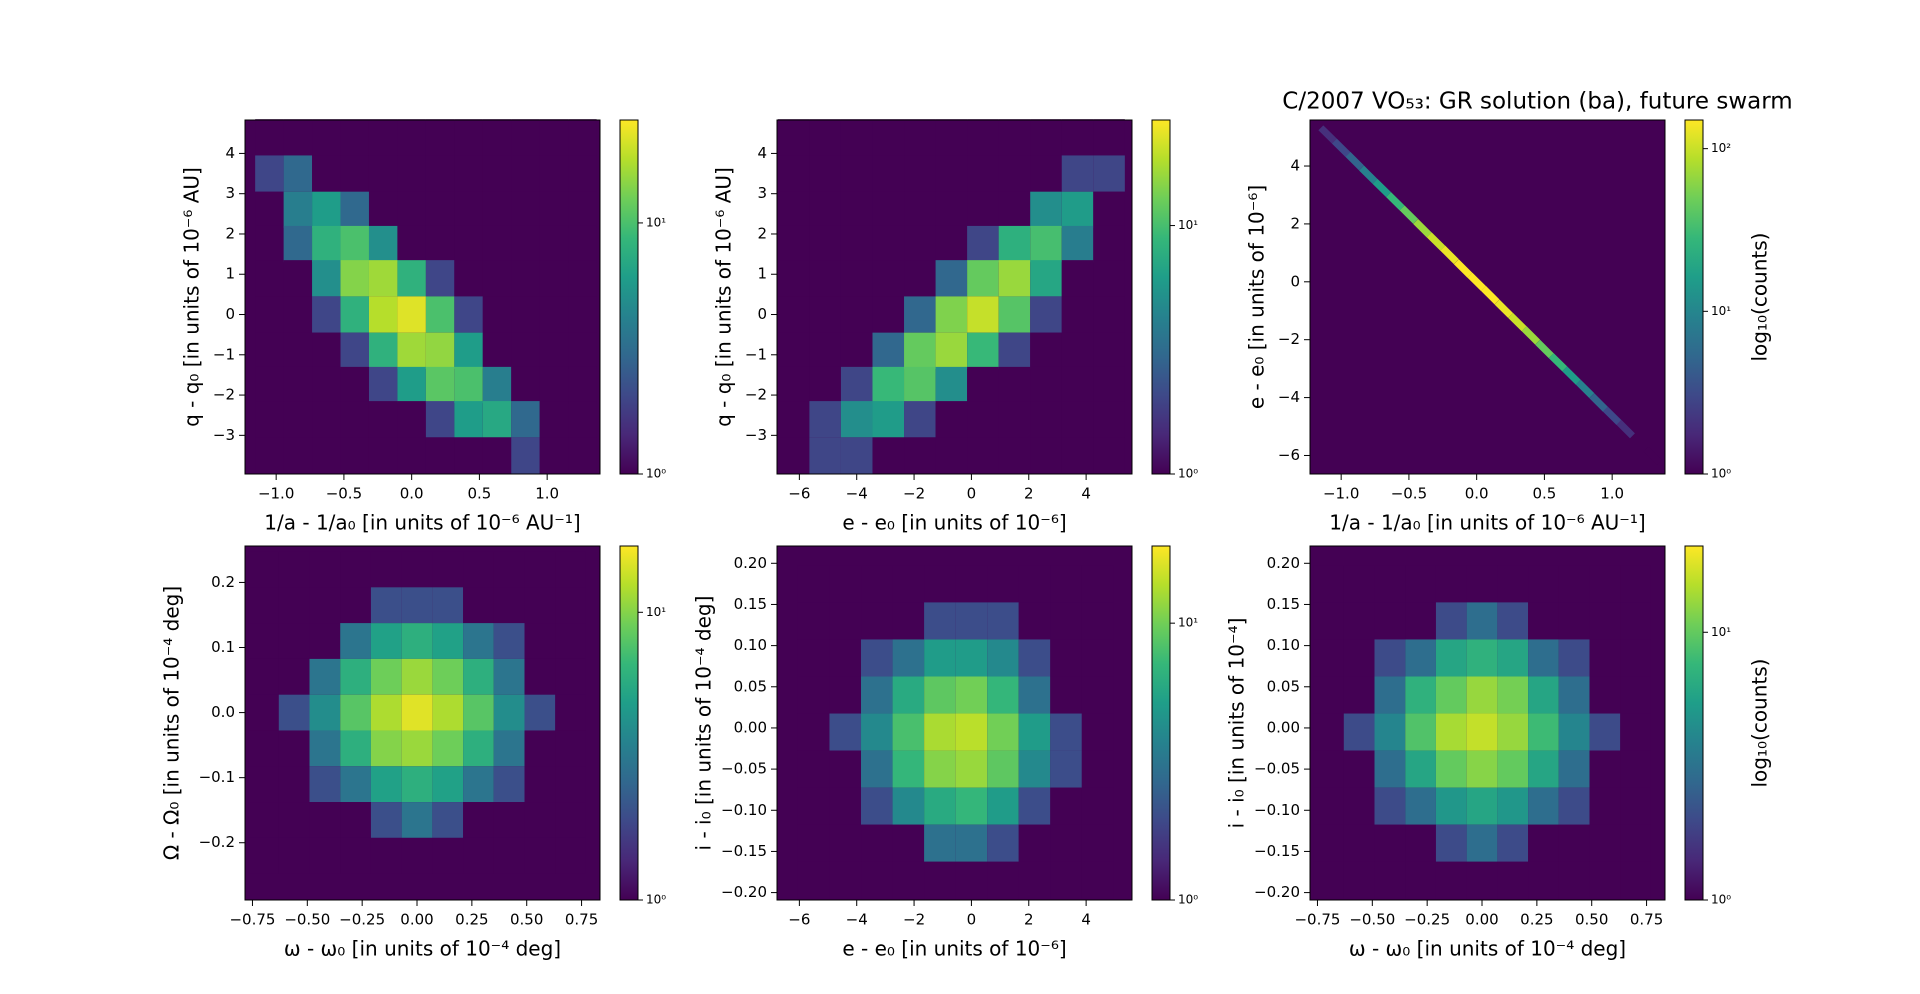 The width and height of the screenshot is (1920, 994). Describe the element at coordinates (422, 949) in the screenshot. I see `x-axis-label: ω - ω₀ [in units of 10⁻⁴ deg]` at that location.